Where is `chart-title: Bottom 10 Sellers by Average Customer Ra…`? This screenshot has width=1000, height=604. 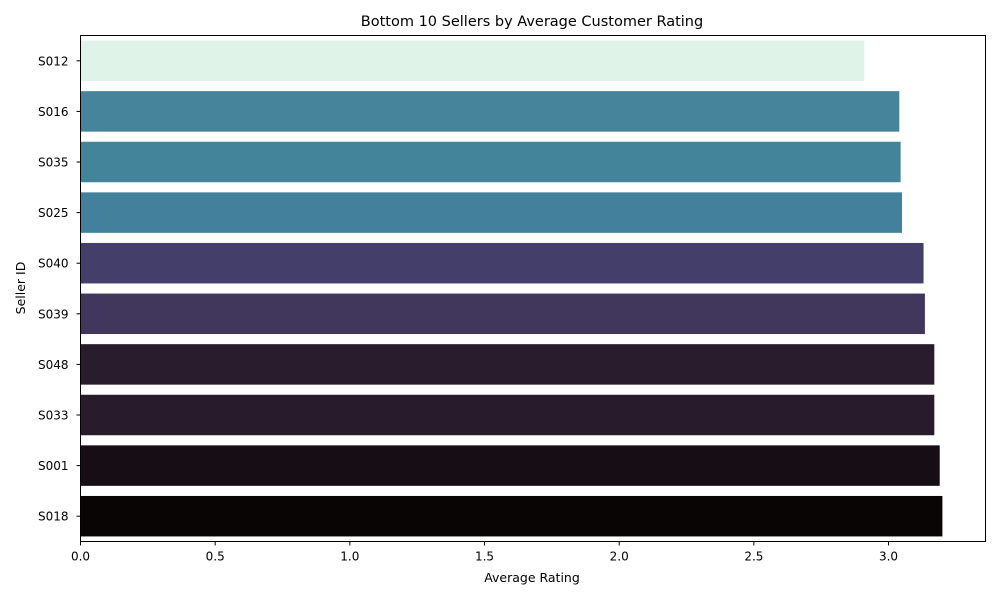
chart-title: Bottom 10 Sellers by Average Customer Ra… is located at coordinates (532, 22).